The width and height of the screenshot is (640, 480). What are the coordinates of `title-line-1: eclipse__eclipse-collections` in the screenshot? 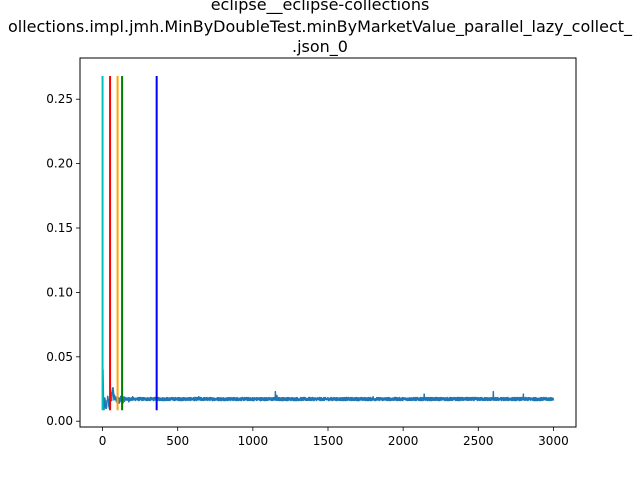 It's located at (320, 7).